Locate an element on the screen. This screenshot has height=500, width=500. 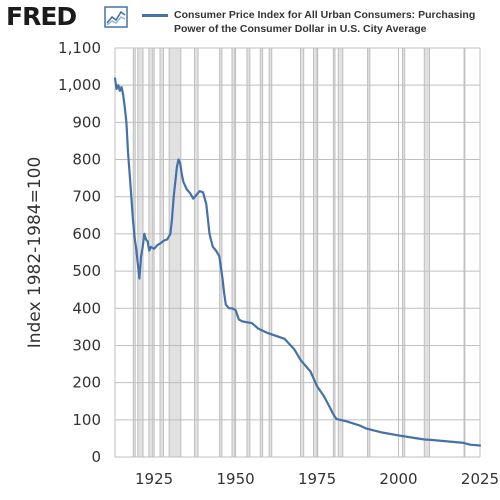
y-tick-label: 600 is located at coordinates (86, 234).